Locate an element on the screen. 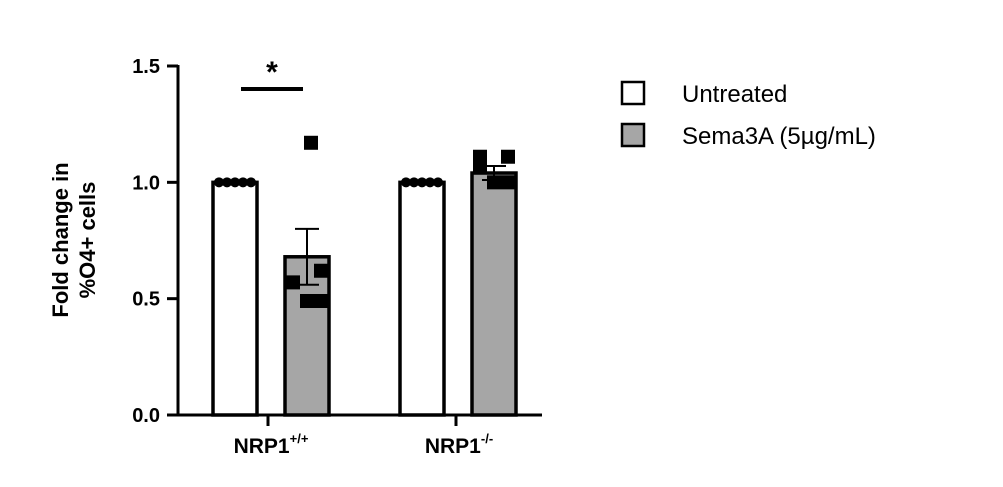 This screenshot has height=487, width=1003. x-axis: NRP1+/+ NRP1-/- is located at coordinates (359, 435).